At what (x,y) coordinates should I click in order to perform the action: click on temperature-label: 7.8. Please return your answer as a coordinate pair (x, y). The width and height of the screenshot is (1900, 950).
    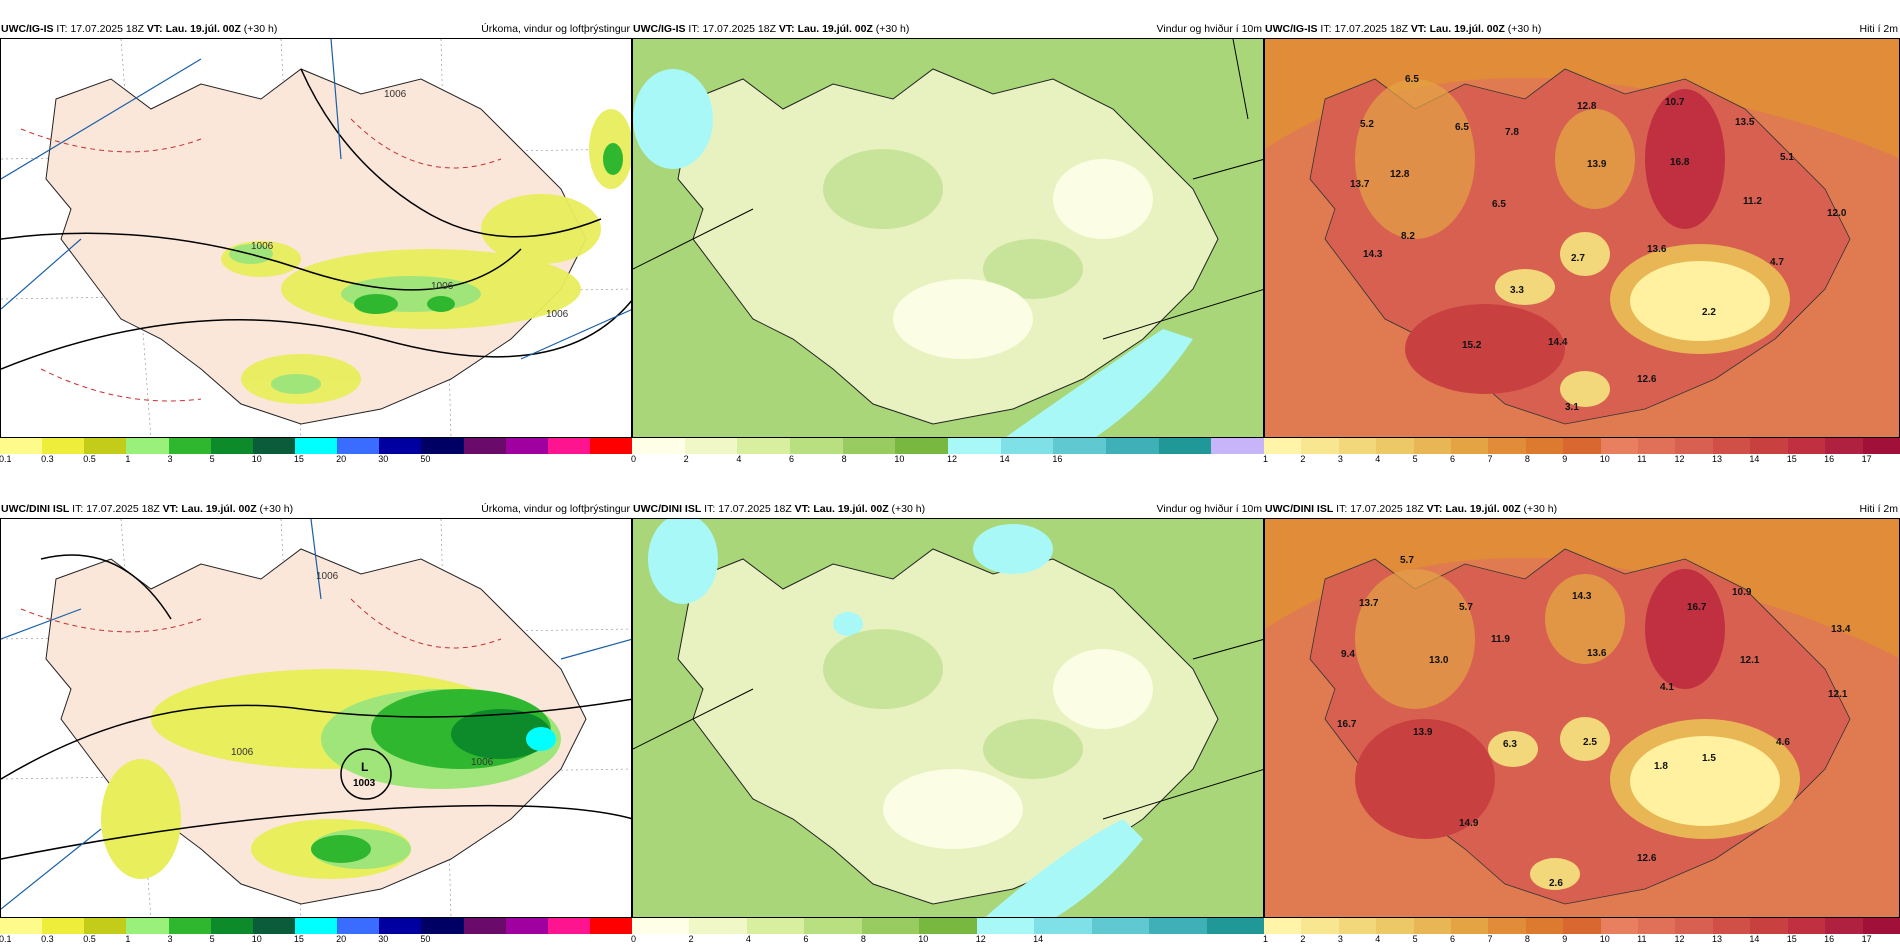
    Looking at the image, I should click on (1512, 132).